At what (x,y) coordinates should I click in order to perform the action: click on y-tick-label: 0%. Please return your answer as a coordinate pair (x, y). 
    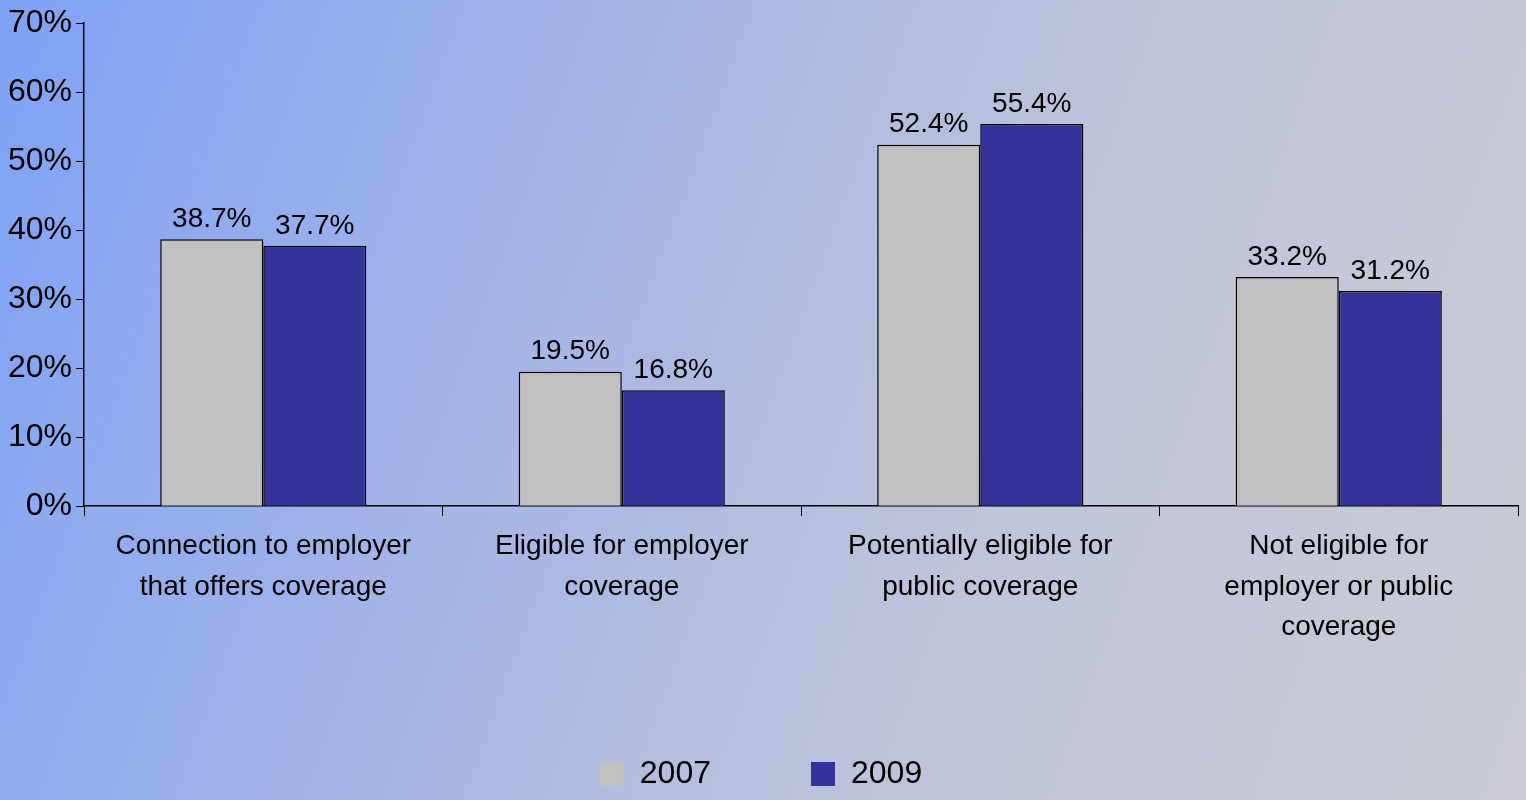
    Looking at the image, I should click on (49, 504).